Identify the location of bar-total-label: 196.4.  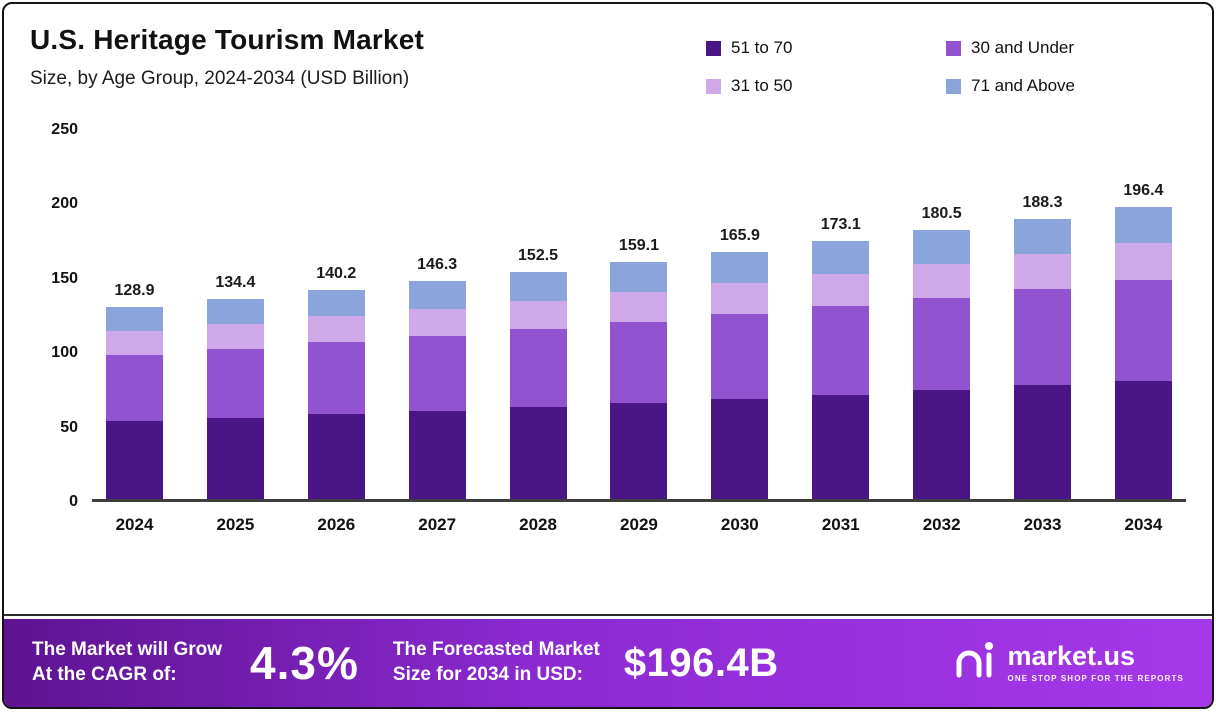
(1143, 190).